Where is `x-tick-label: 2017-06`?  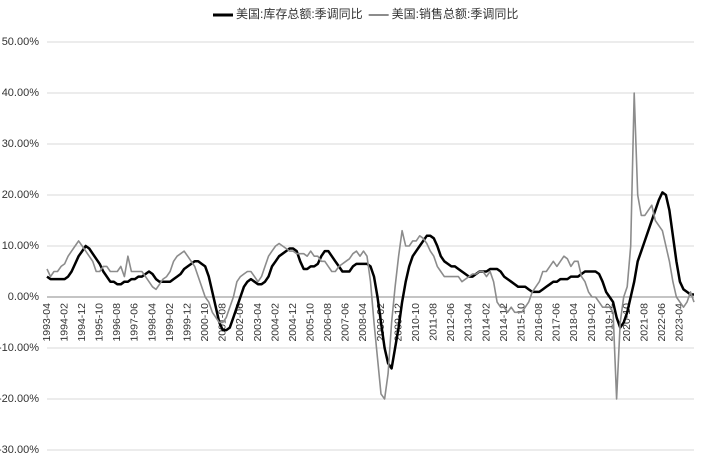
x-tick-label: 2017-06 is located at coordinates (557, 322).